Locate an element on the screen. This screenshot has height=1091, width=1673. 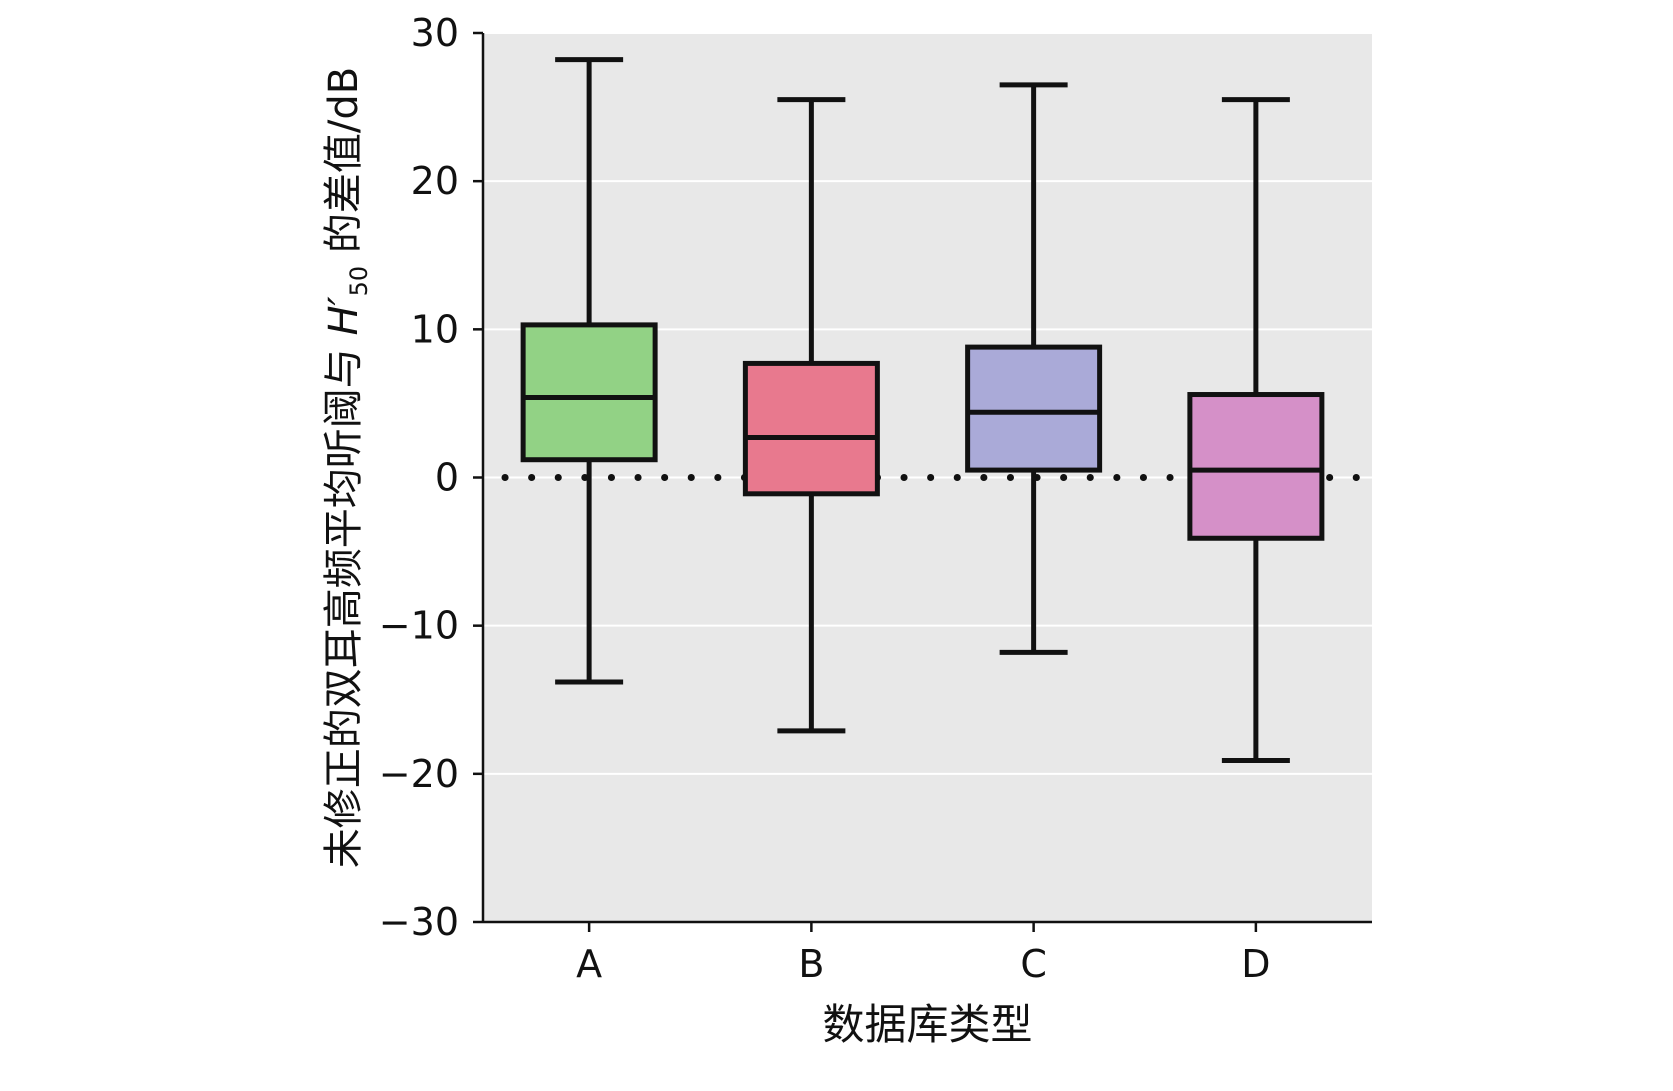
y-tick-label: −20 is located at coordinates (419, 774).